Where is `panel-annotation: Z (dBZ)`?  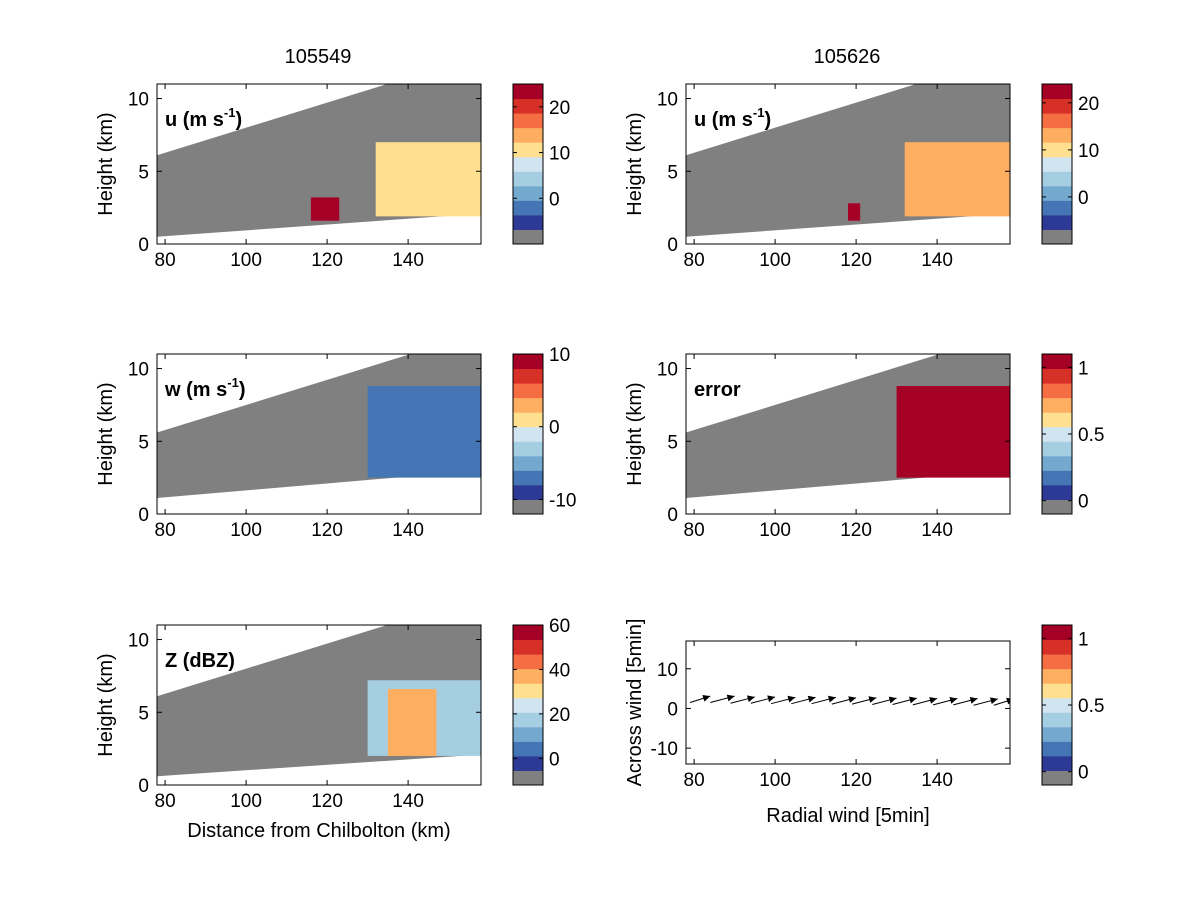 panel-annotation: Z (dBZ) is located at coordinates (200, 661).